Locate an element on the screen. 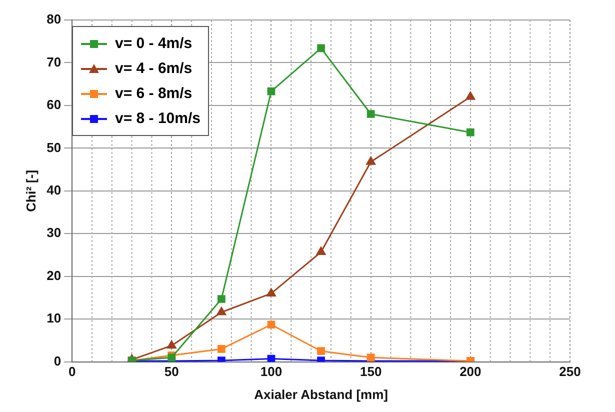  x-axis-title: Axialer Abstand [mm] is located at coordinates (321, 394).